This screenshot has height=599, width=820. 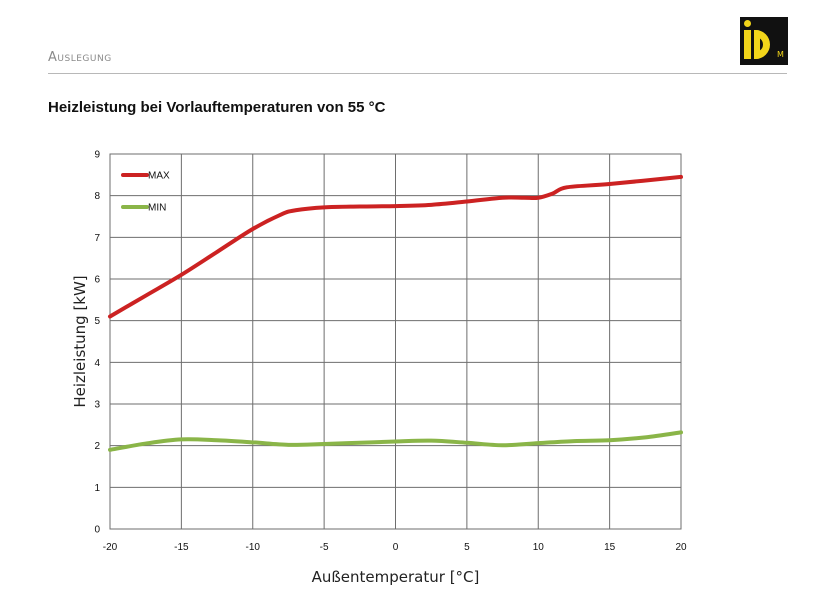 What do you see at coordinates (97, 446) in the screenshot?
I see `y-tick-label: 2` at bounding box center [97, 446].